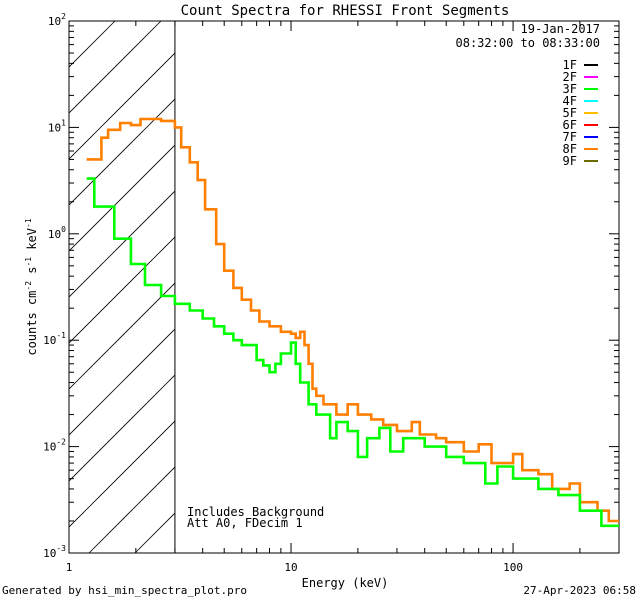 The width and height of the screenshot is (640, 600). Describe the element at coordinates (579, 590) in the screenshot. I see `footer-timestamp: 27-Apr-2023 06:58` at that location.